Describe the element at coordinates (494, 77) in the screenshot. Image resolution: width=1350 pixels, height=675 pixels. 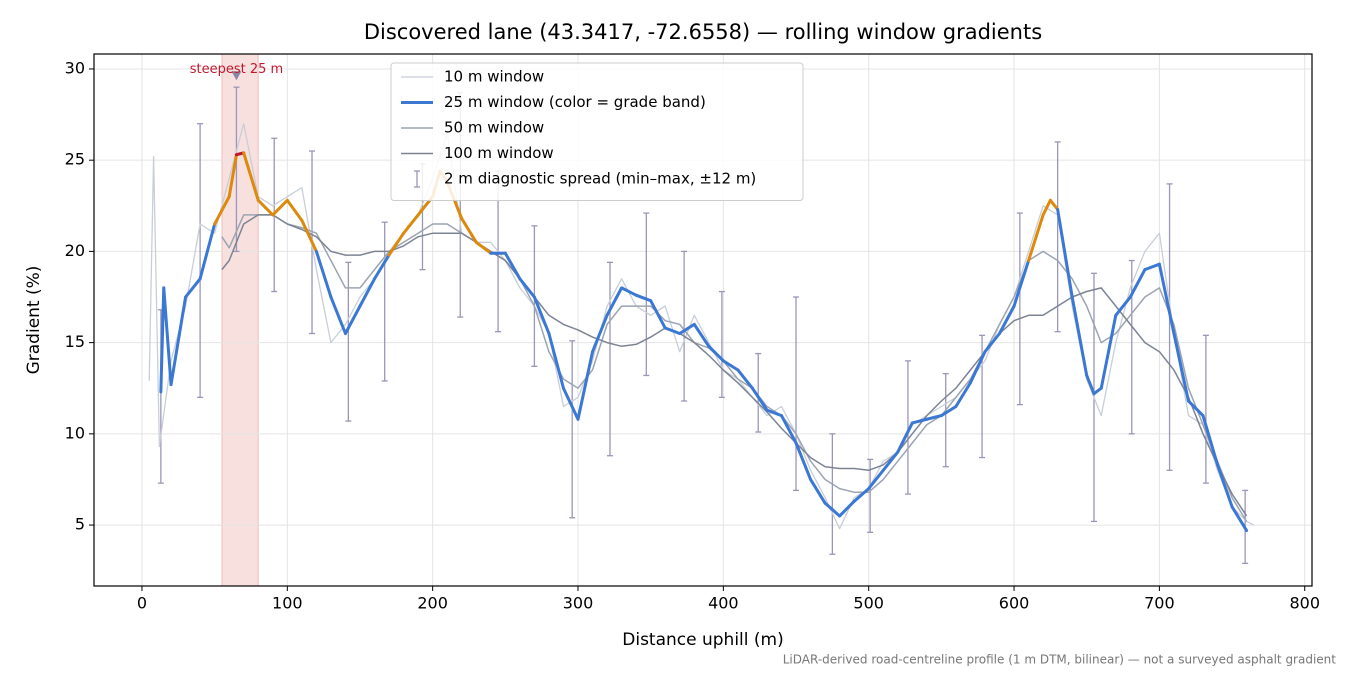
I see `legend-label: 10 m window` at that location.